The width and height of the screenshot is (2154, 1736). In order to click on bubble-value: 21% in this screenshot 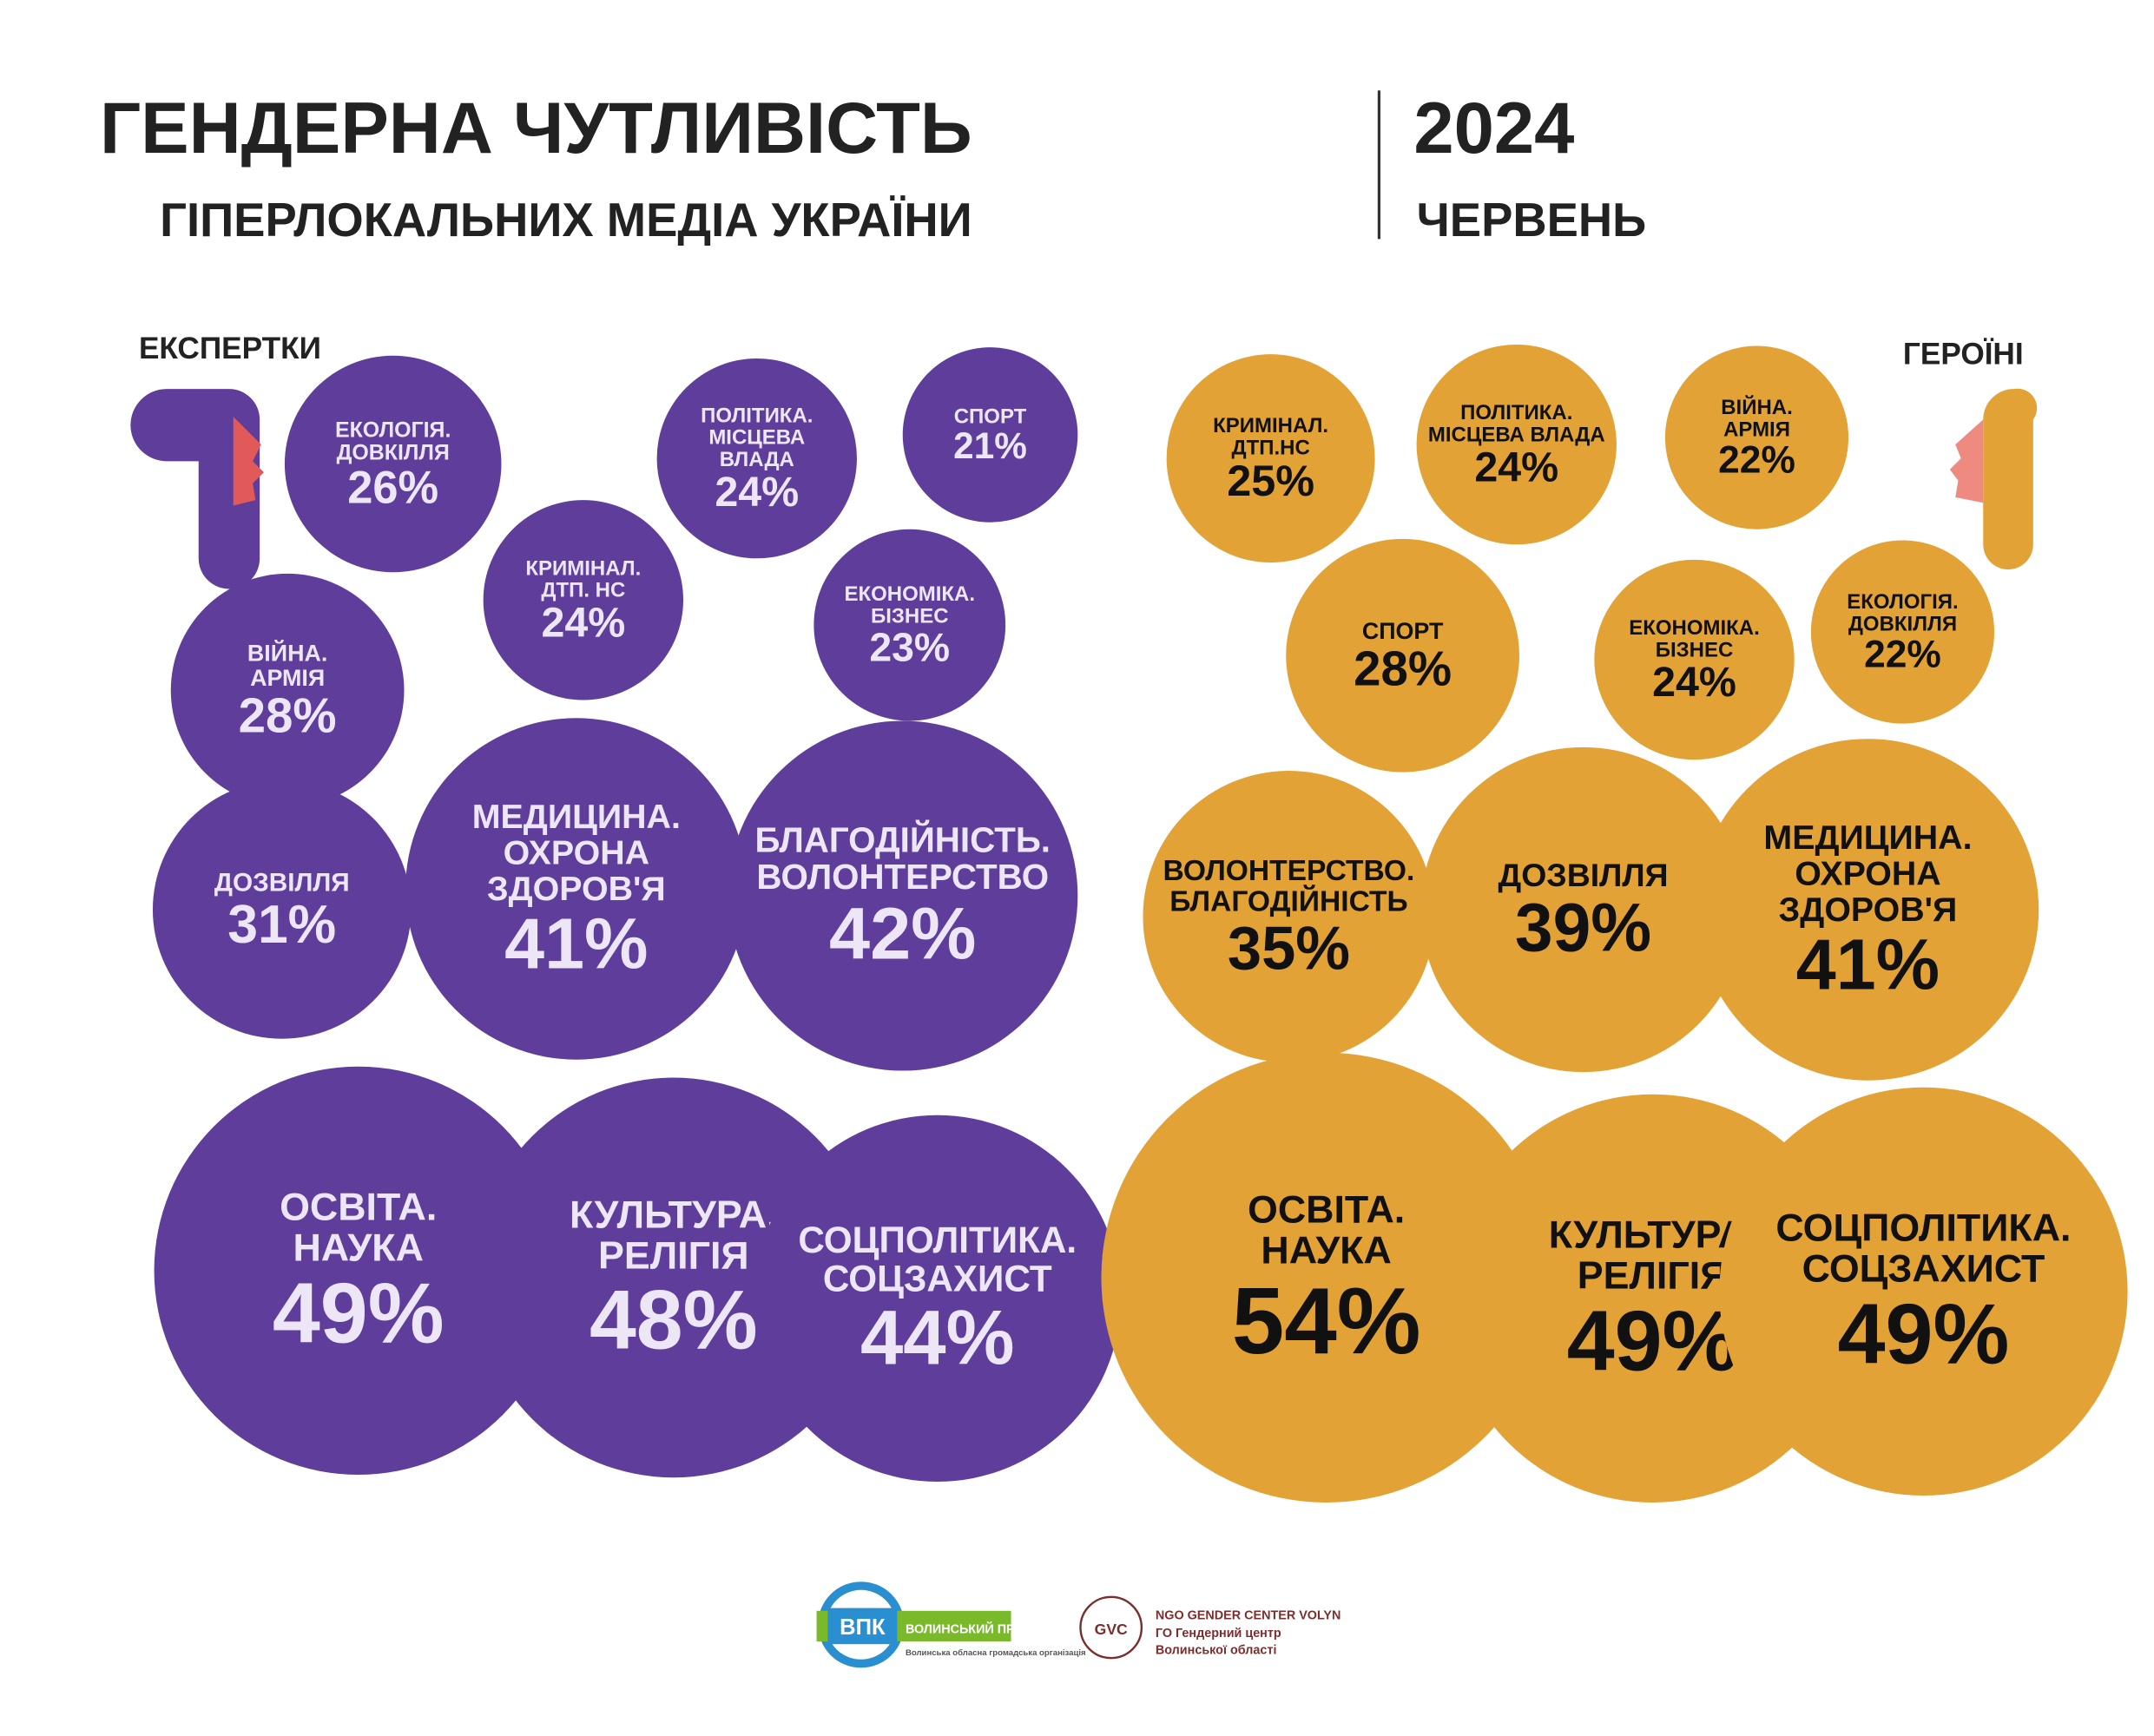, I will do `click(990, 445)`.